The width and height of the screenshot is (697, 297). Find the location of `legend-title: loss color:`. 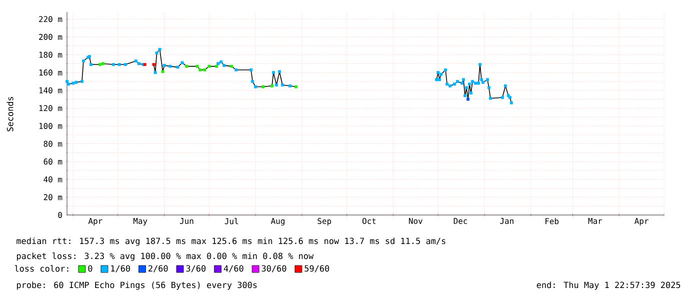

legend-title: loss color: is located at coordinates (41, 268).